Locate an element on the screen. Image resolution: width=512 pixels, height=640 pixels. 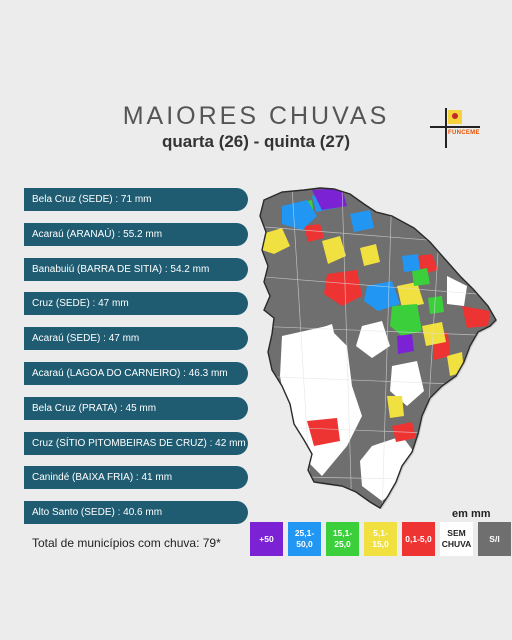
legend-item-0-5: 0,1-5,0 is located at coordinates (418, 539).